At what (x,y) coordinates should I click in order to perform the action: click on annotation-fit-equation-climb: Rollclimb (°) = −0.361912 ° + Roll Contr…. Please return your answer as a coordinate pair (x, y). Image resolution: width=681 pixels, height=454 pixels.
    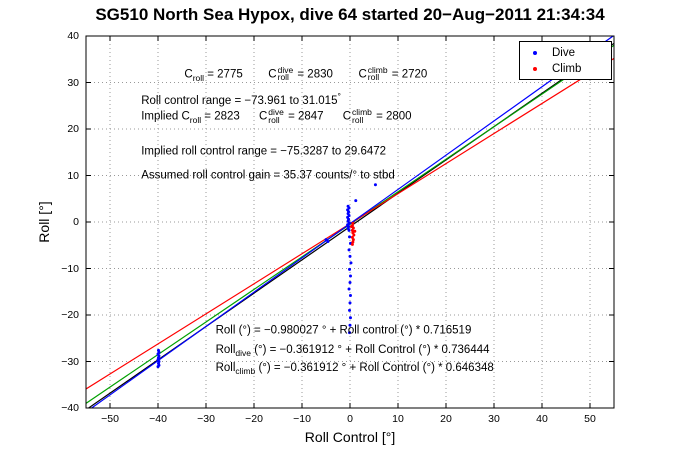
    Looking at the image, I should click on (354, 369).